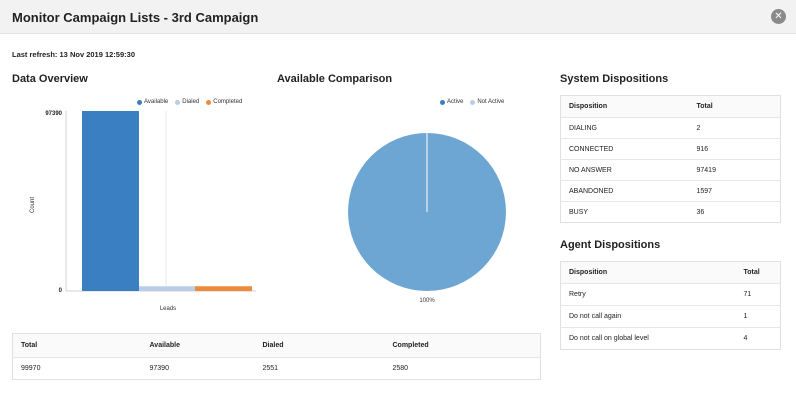 Image resolution: width=796 pixels, height=404 pixels. What do you see at coordinates (758, 316) in the screenshot?
I see `agent-disposition-total: 1` at bounding box center [758, 316].